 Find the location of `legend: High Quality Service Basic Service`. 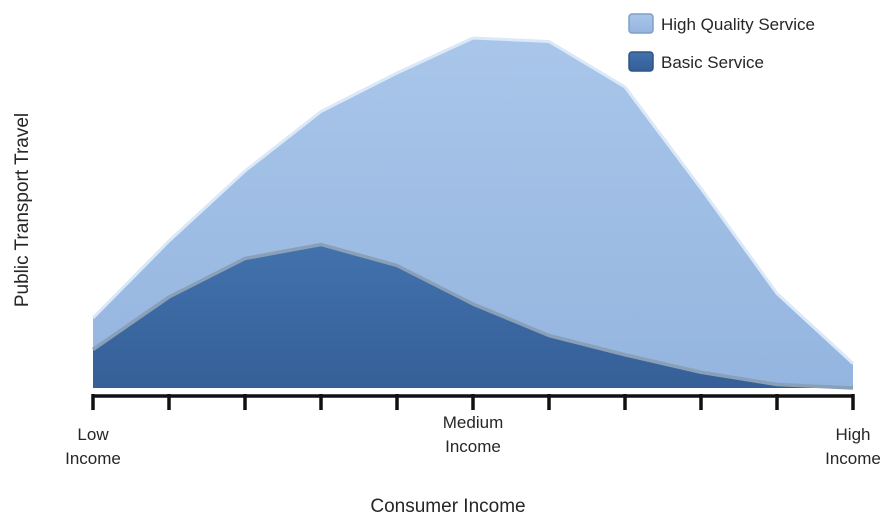

legend: High Quality Service Basic Service is located at coordinates (721, 42).